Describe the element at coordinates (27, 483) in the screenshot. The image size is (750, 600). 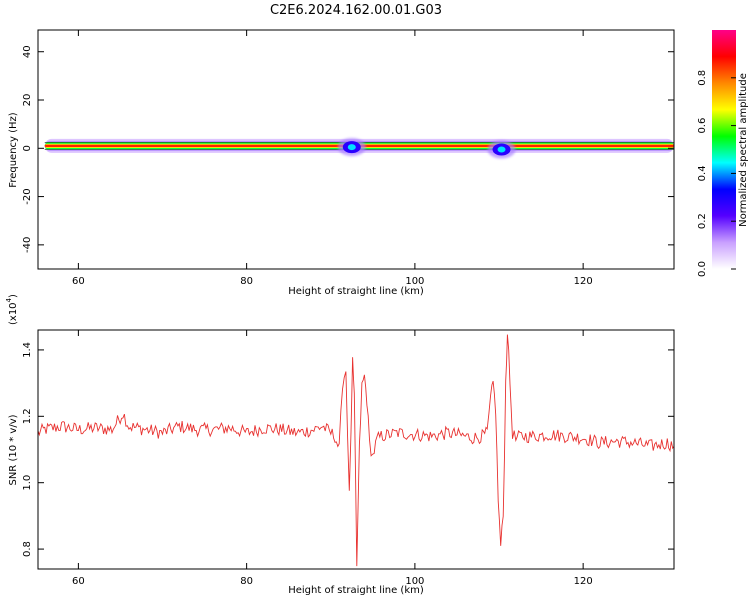
I see `snr-y-tick-label: 1.0` at that location.